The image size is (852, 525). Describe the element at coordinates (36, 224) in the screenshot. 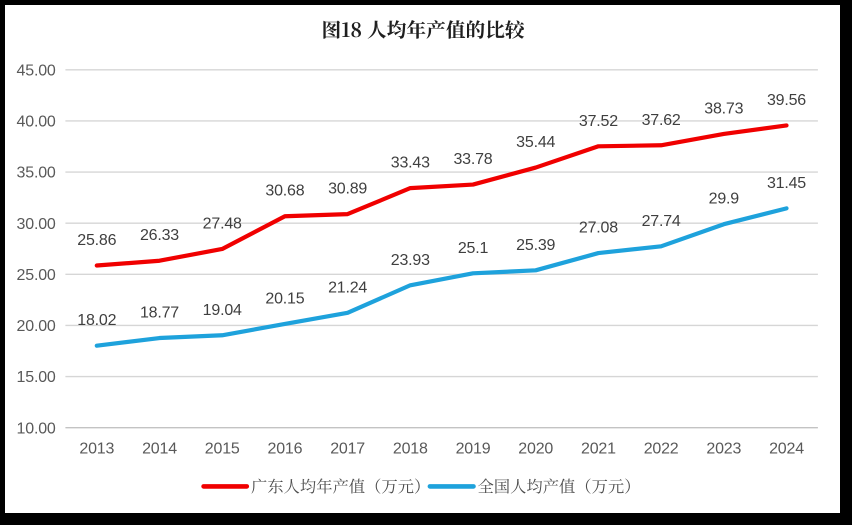

I see `svg-text: 30.00` at that location.